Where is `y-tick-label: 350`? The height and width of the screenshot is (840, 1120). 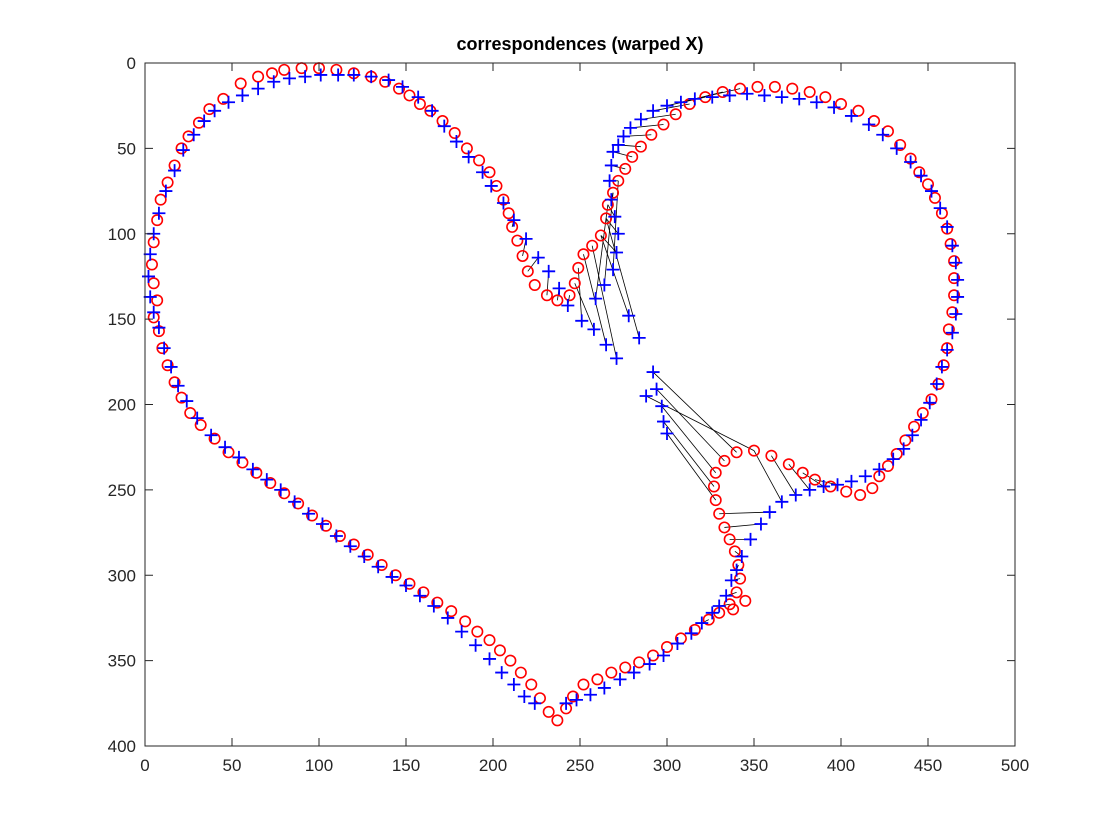 y-tick-label: 350 is located at coordinates (122, 661).